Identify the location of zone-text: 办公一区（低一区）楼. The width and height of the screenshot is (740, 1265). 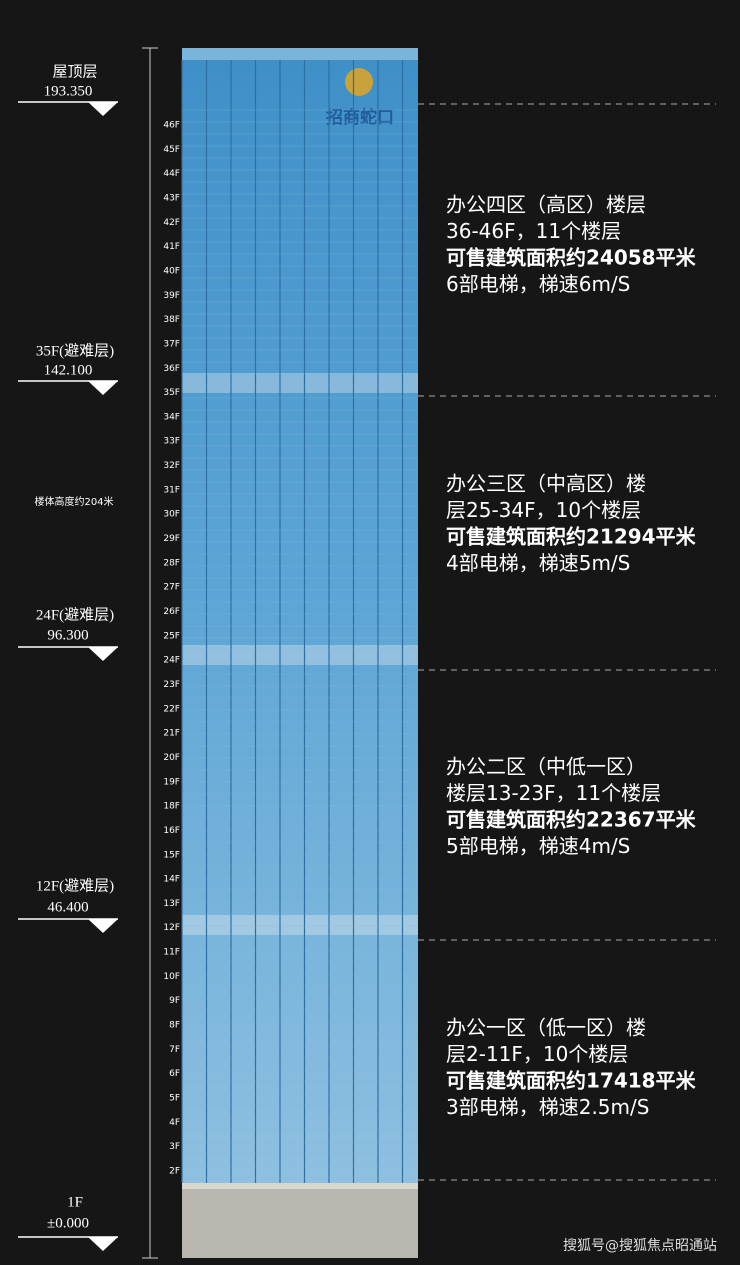
(546, 1028).